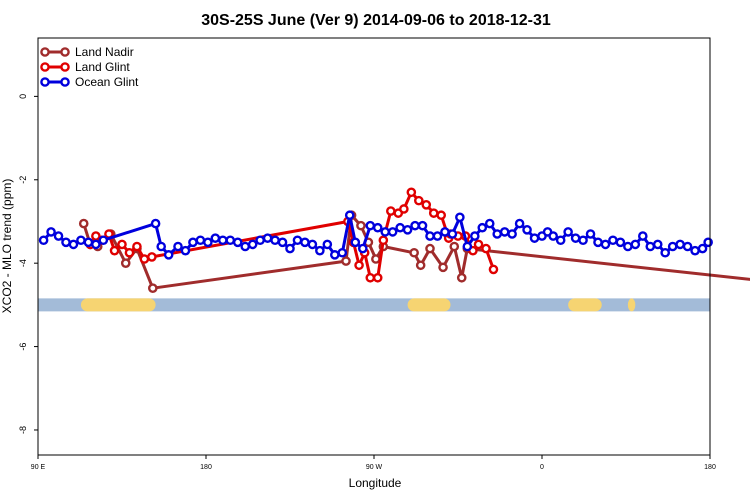 The image size is (750, 500). What do you see at coordinates (23, 180) in the screenshot?
I see `y-tick-label: -2` at bounding box center [23, 180].